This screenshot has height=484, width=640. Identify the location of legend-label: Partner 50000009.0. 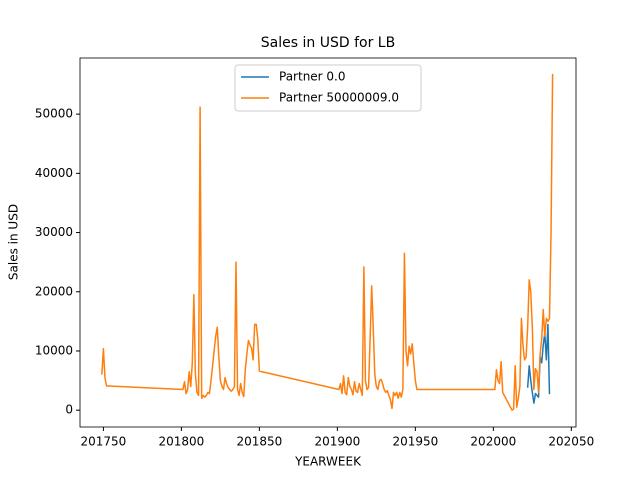
(339, 98).